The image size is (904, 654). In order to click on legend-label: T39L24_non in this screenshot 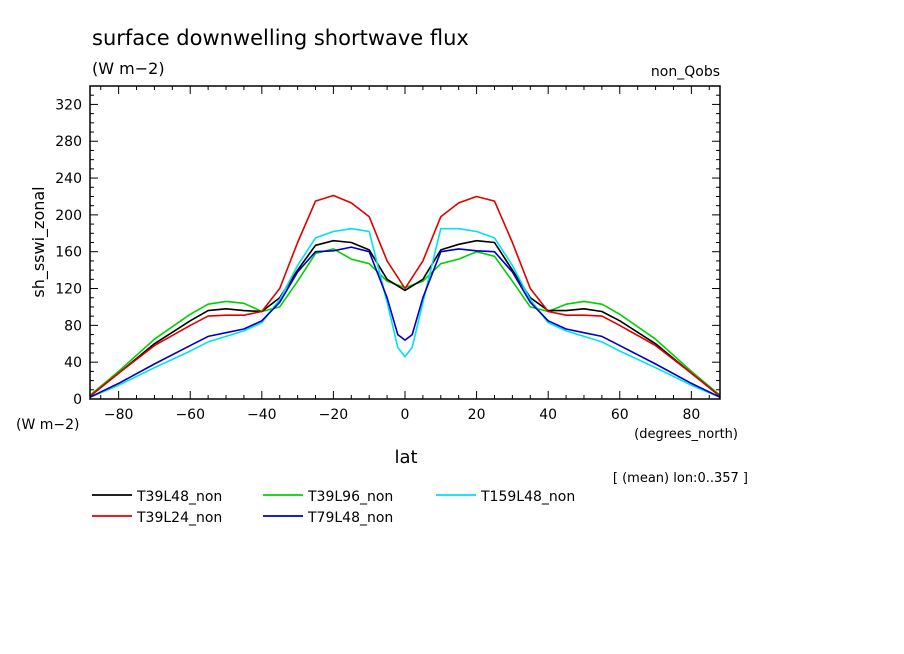, I will do `click(179, 518)`.